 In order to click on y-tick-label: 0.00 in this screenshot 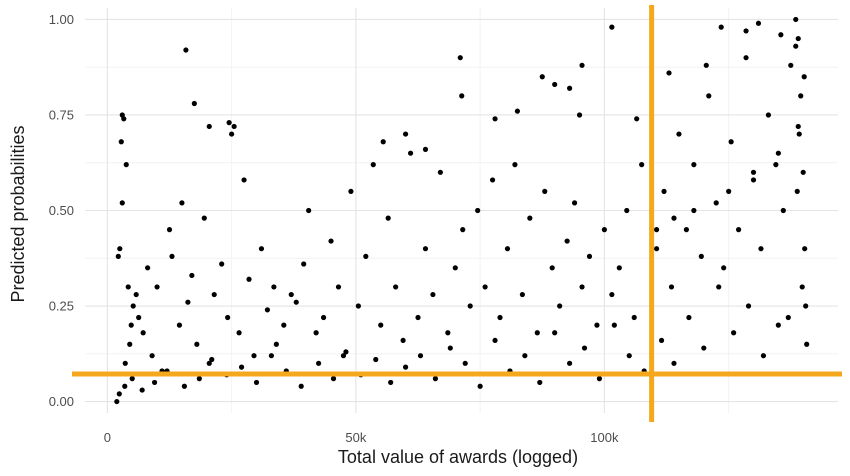, I will do `click(61, 401)`.